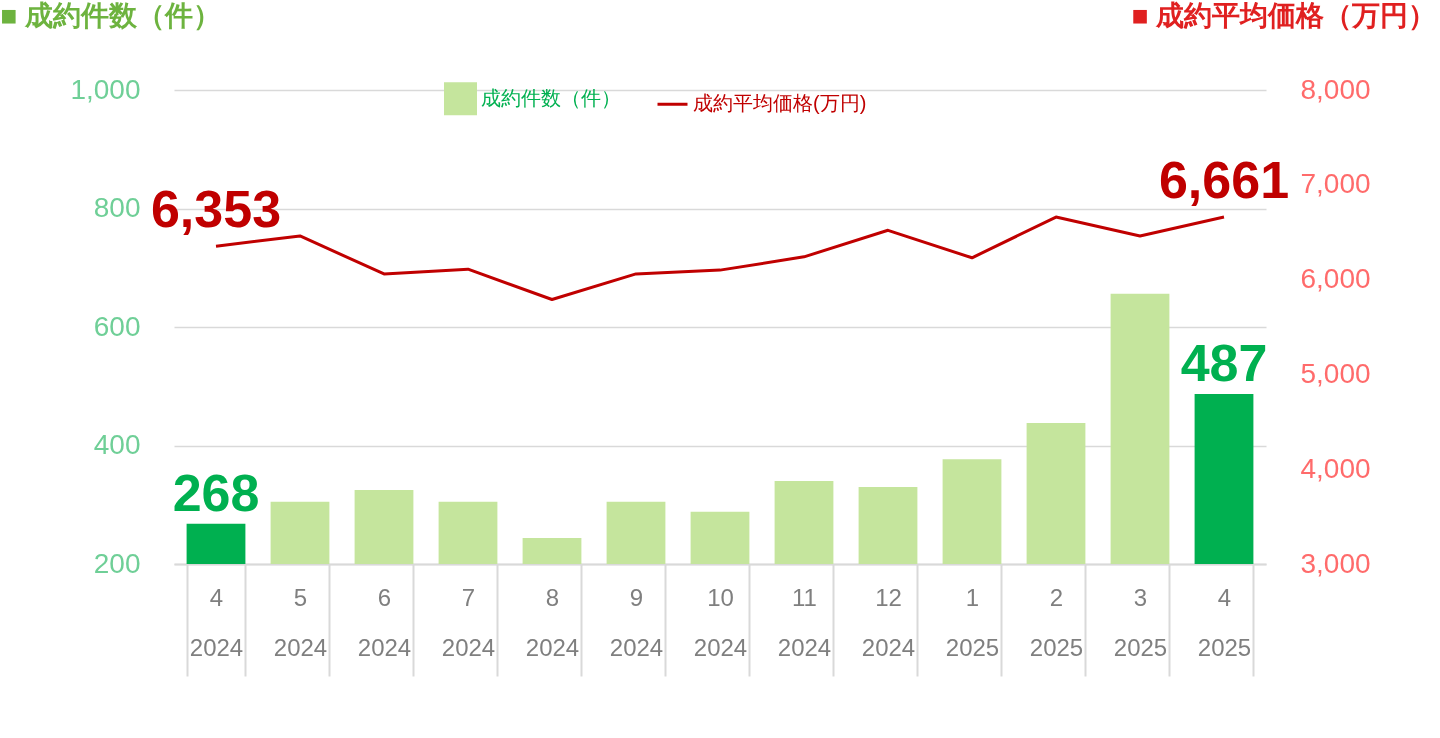 The height and width of the screenshot is (738, 1440). Describe the element at coordinates (468, 622) in the screenshot. I see `x-tick-label: 7 2024` at that location.